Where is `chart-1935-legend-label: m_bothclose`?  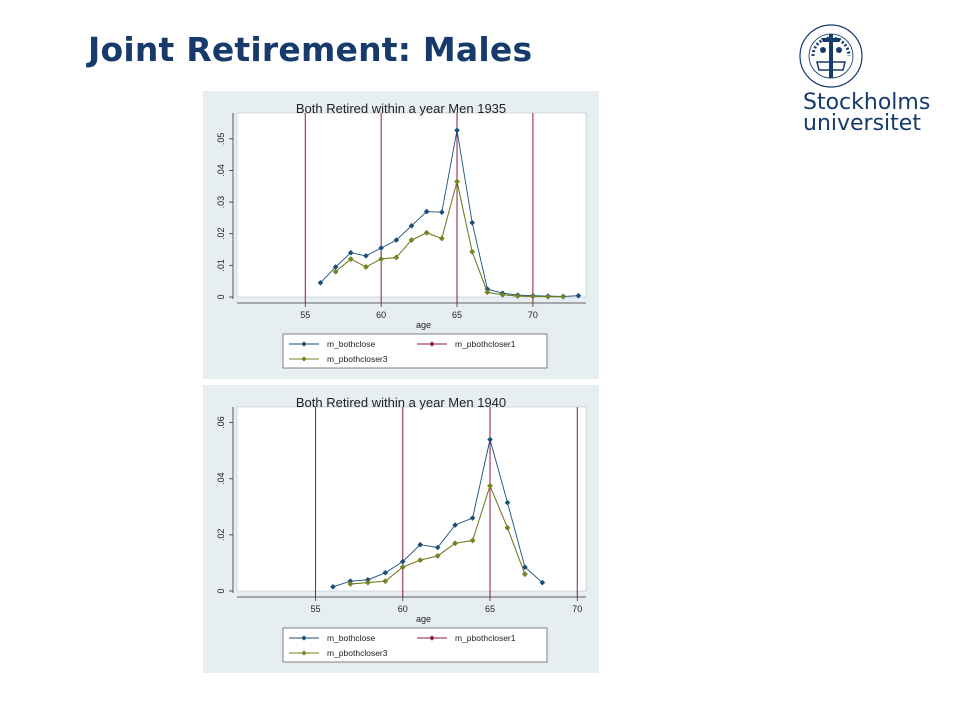 chart-1935-legend-label: m_bothclose is located at coordinates (351, 344).